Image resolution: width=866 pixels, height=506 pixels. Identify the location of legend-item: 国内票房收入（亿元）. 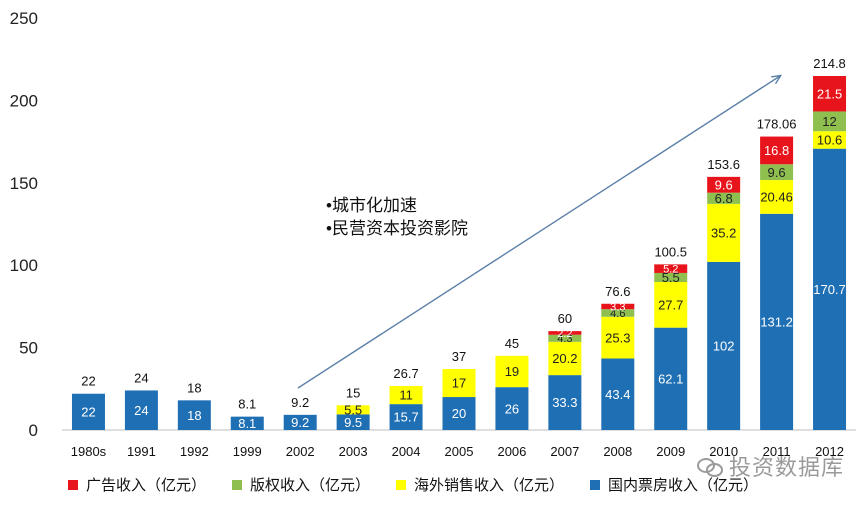
(674, 484).